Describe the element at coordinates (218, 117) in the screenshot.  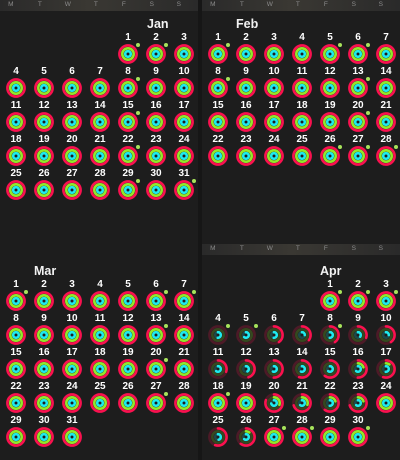
I see `day-cell: 15` at that location.